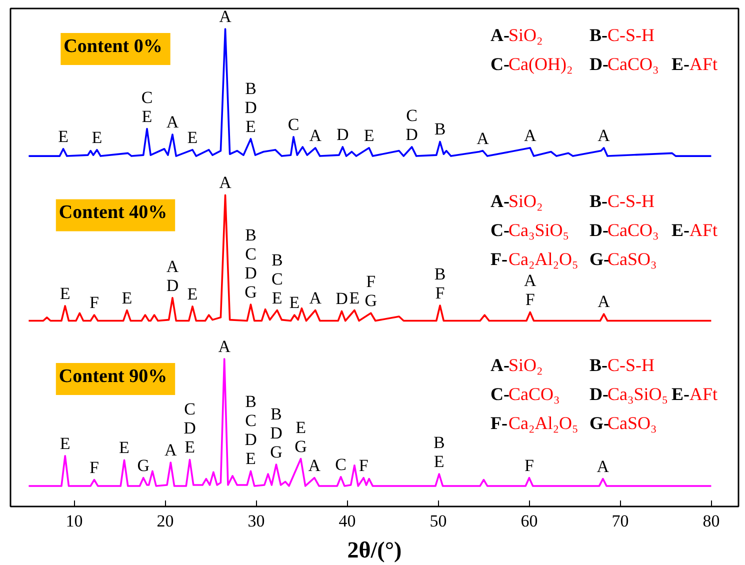 The height and width of the screenshot is (565, 745). I want to click on text: A-SiO₂ B-C-S-H C-CaCO₃ D-Ca₃SiO₅ E-AFt F-Ca₂Al₂O₅ G-CaSO₃, so click(604, 393).